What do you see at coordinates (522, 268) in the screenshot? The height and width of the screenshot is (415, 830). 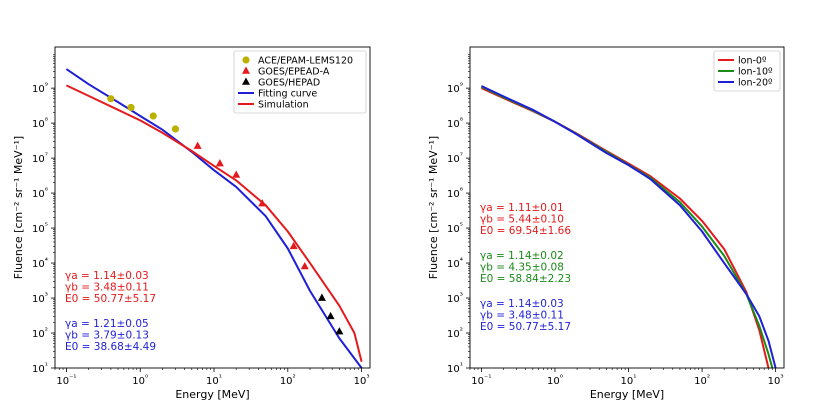 I see `fit-annotation-2: γb = 4.35±0.08` at bounding box center [522, 268].